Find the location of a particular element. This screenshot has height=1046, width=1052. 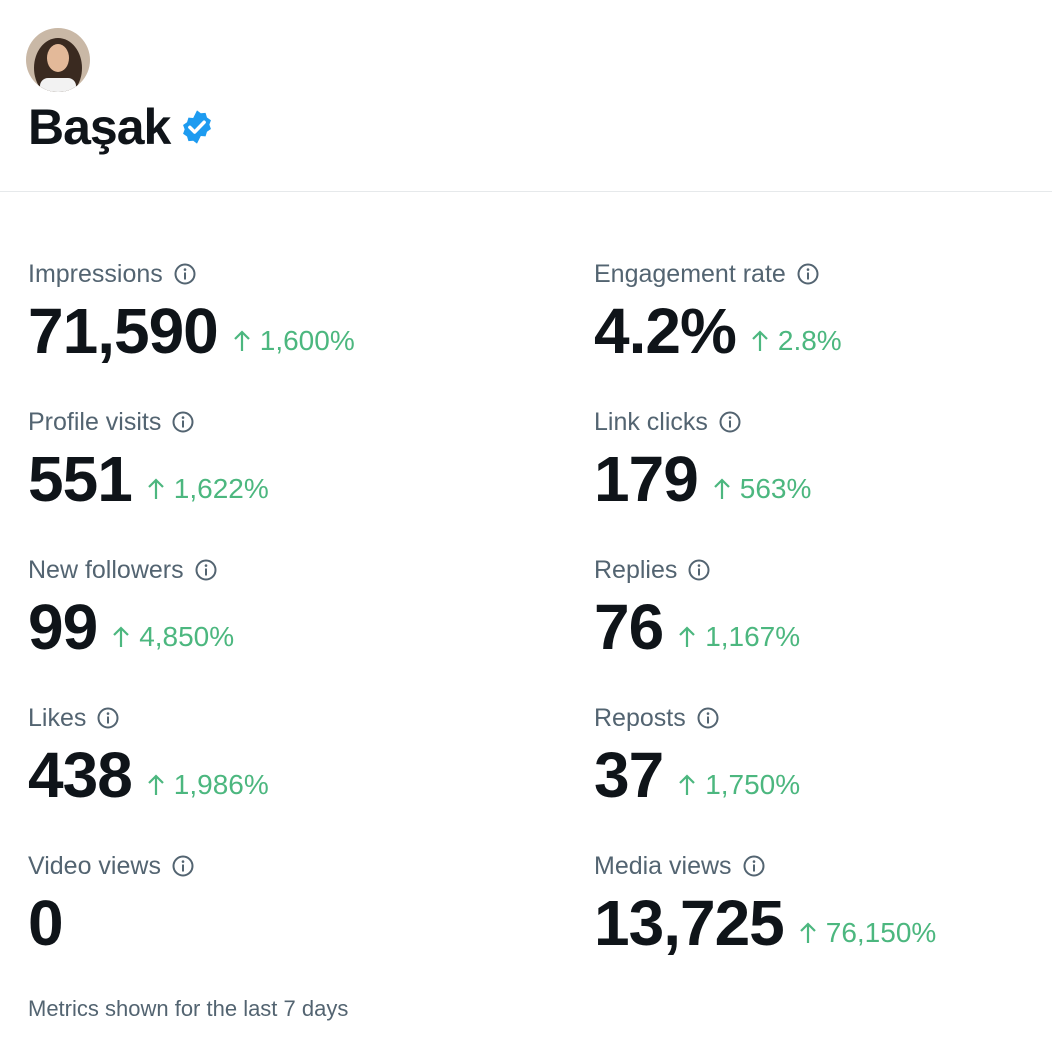

metric-row: 179 563% is located at coordinates (823, 479).